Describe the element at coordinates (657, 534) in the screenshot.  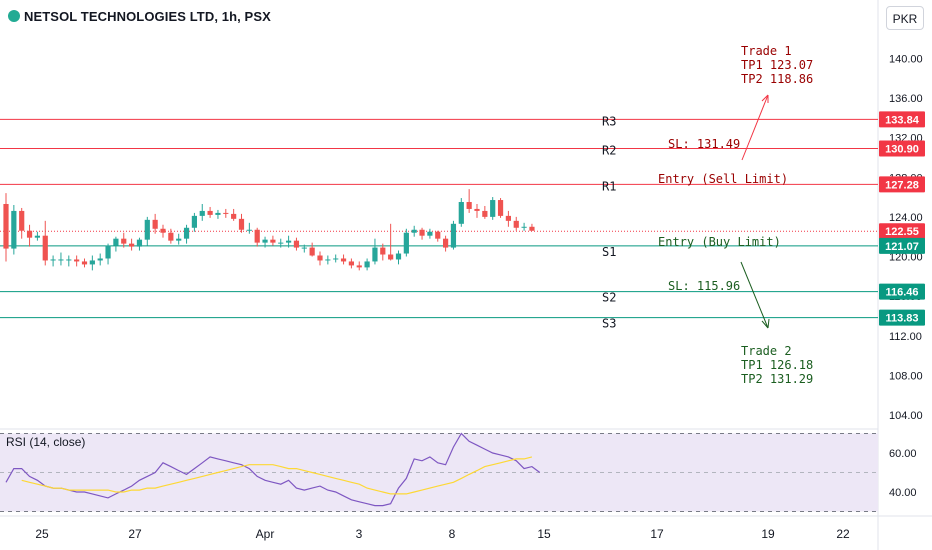
I see `time-tick-label: 17` at that location.